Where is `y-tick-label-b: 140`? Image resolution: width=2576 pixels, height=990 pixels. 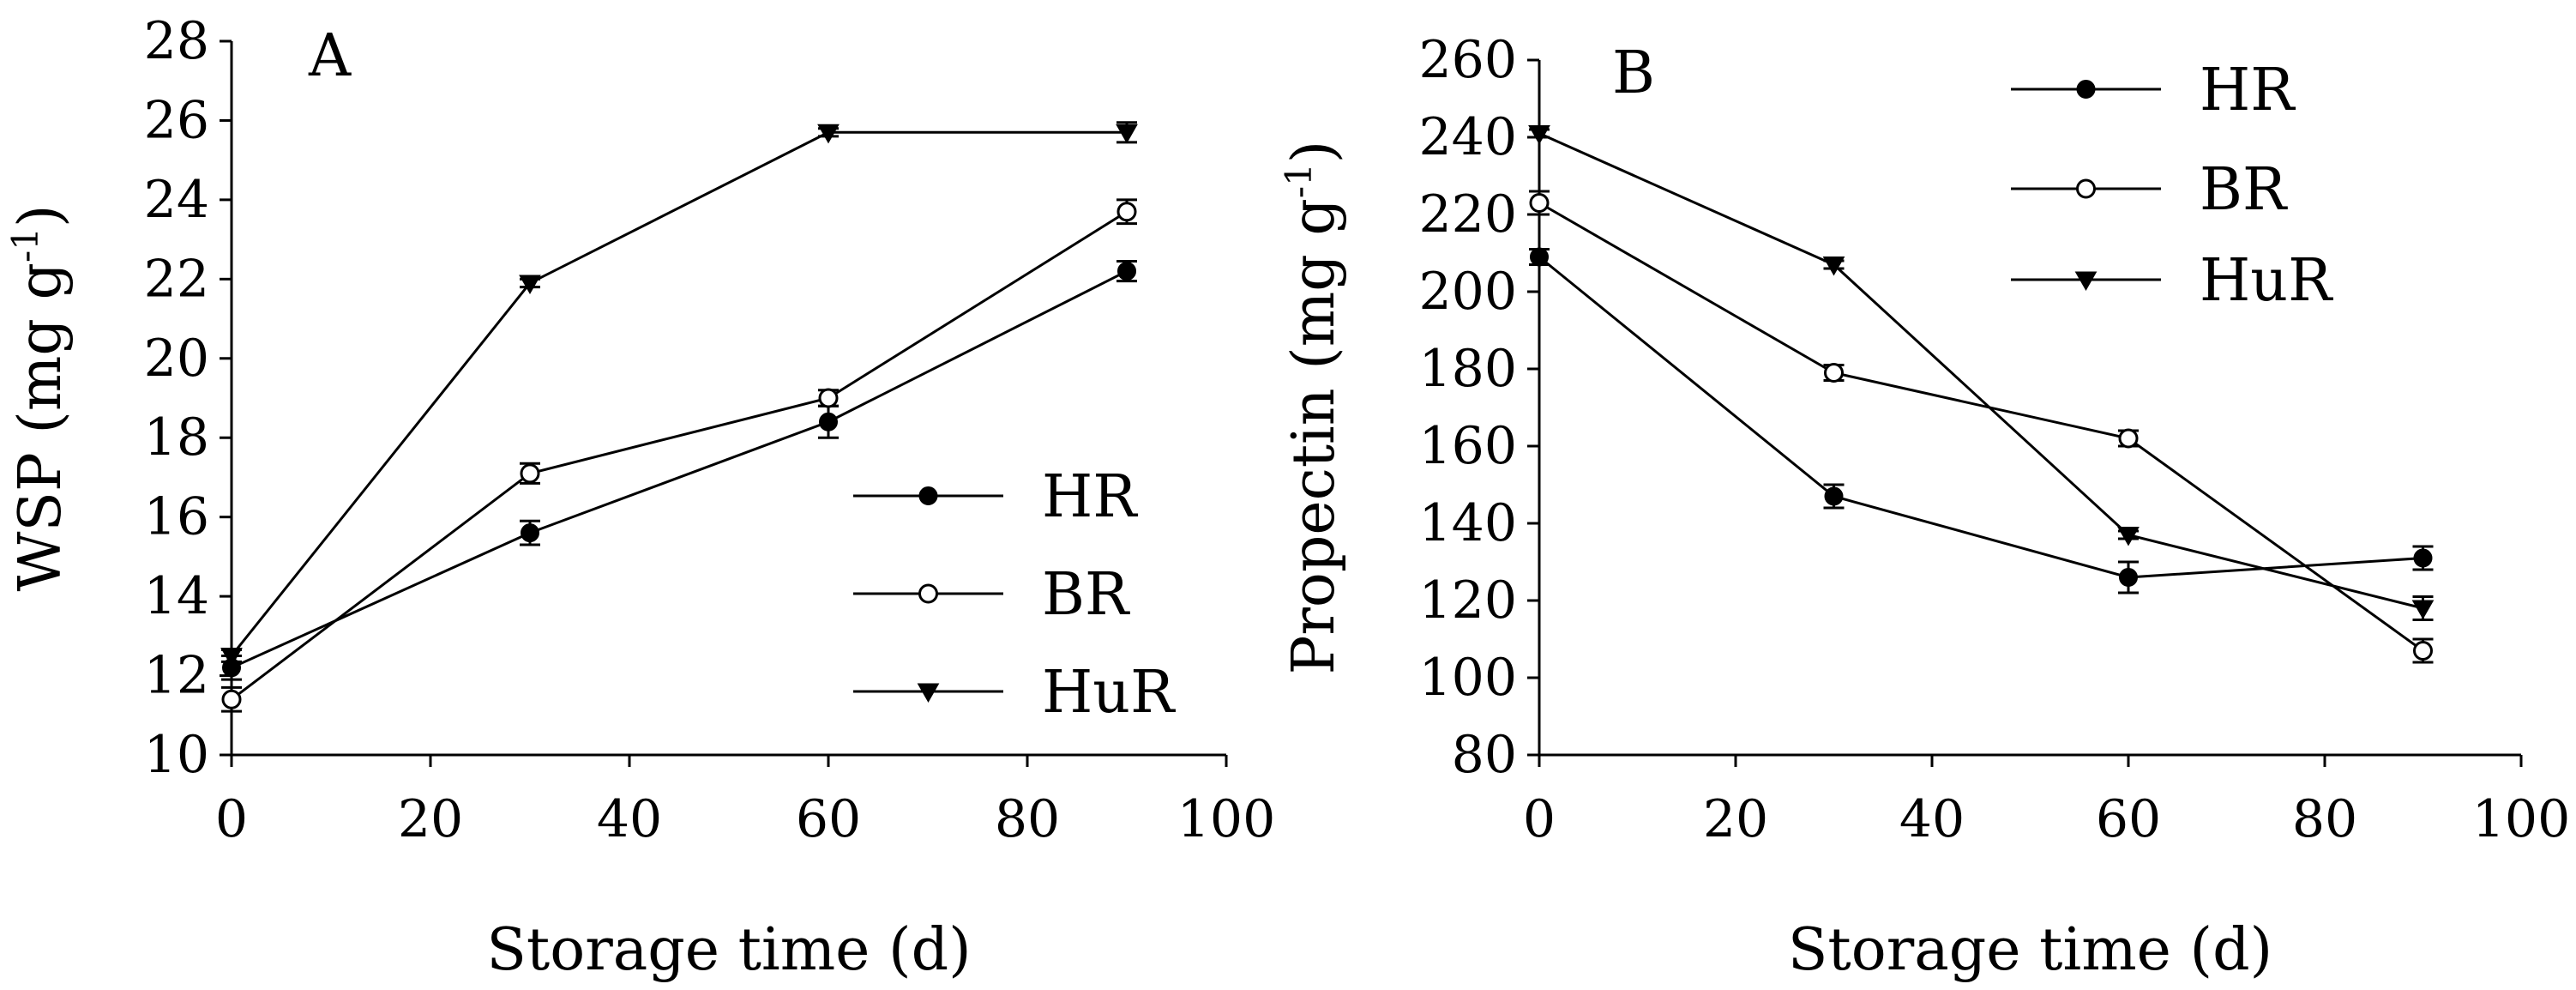 y-tick-label-b: 140 is located at coordinates (1467, 523).